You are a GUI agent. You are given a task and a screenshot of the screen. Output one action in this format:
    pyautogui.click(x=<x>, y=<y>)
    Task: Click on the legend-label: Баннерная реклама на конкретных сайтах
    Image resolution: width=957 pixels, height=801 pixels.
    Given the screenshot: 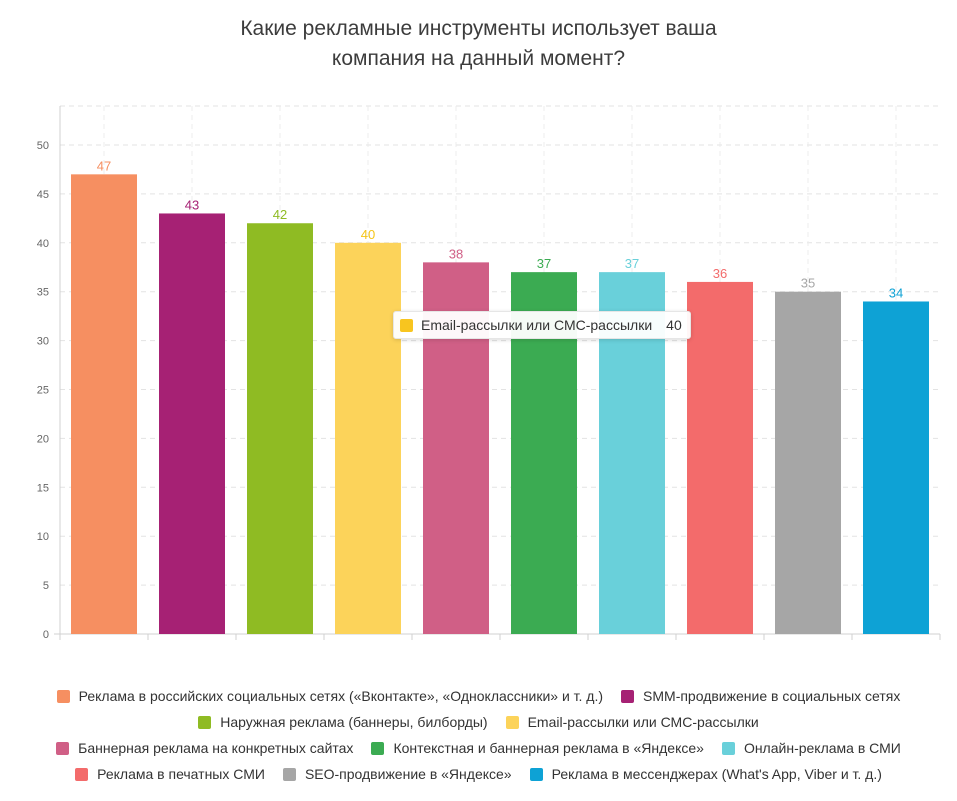 What is the action you would take?
    pyautogui.click(x=216, y=748)
    